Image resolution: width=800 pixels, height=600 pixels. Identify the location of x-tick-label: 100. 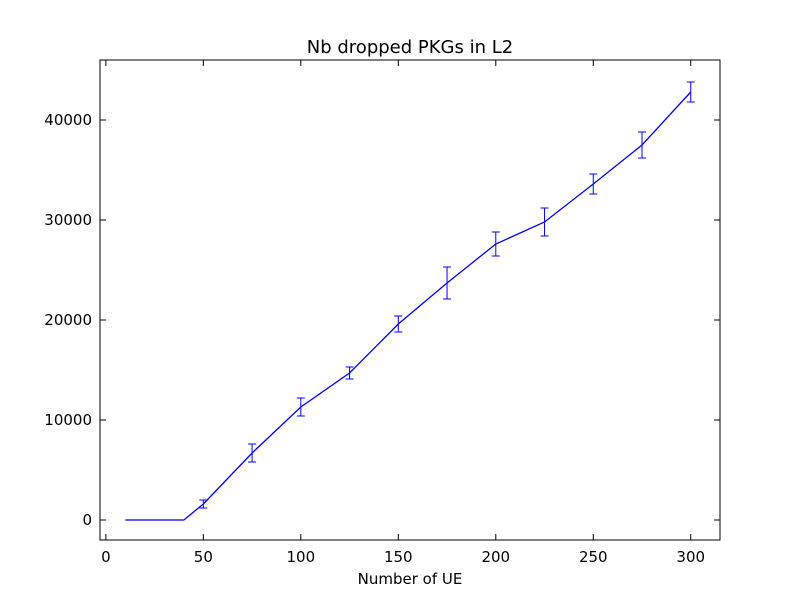
(300, 557).